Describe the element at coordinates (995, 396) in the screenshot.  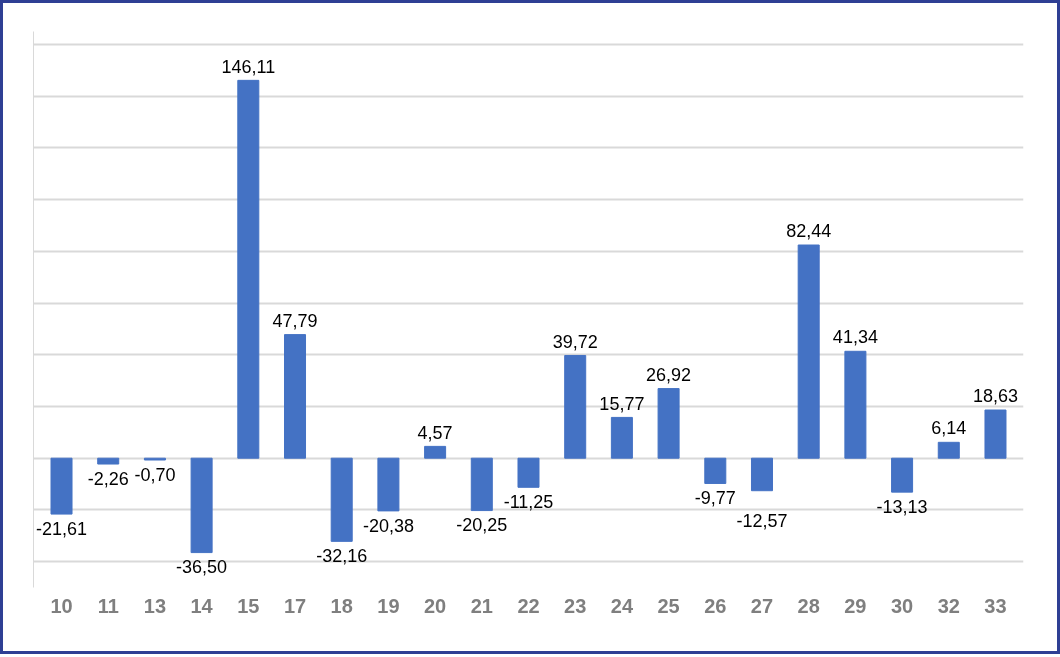
I see `data-label: 18,63` at that location.